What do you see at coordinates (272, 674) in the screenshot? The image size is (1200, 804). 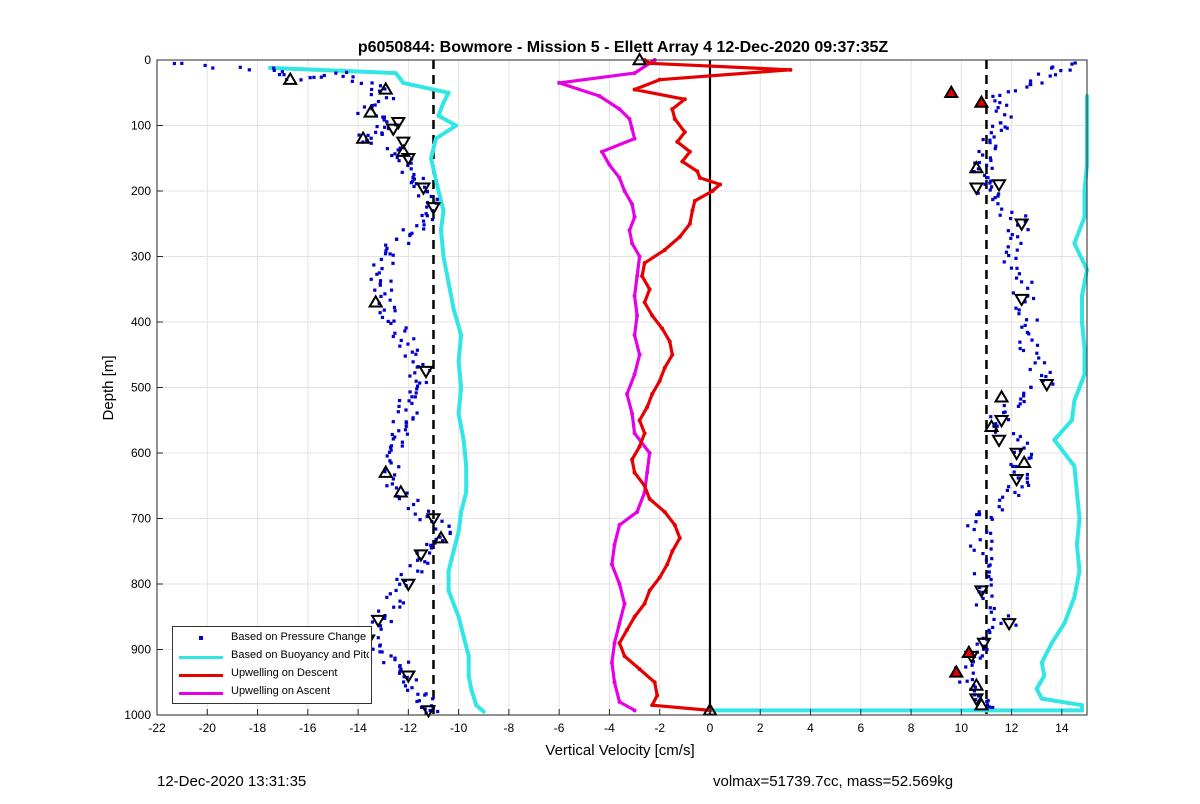 I see `legend-entry-descent: Upwelling on Descent` at bounding box center [272, 674].